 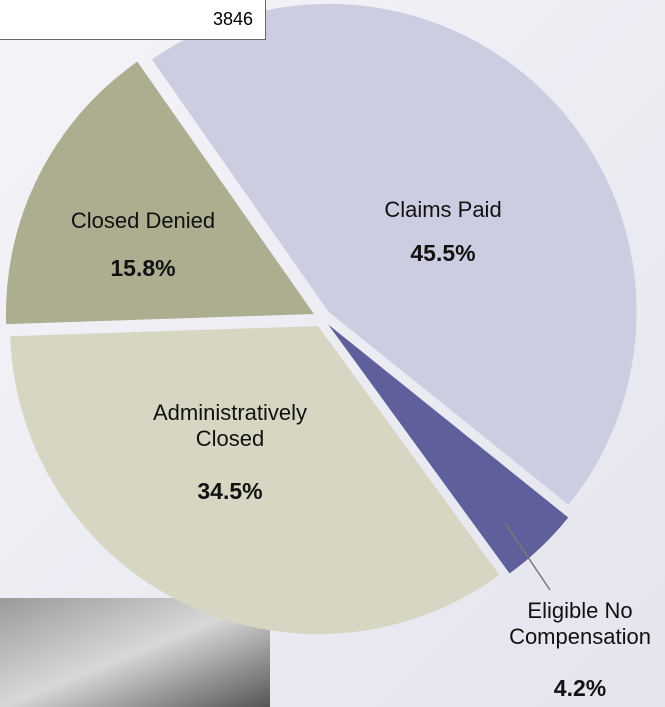 I want to click on value-label: 4.2%, so click(x=580, y=688).